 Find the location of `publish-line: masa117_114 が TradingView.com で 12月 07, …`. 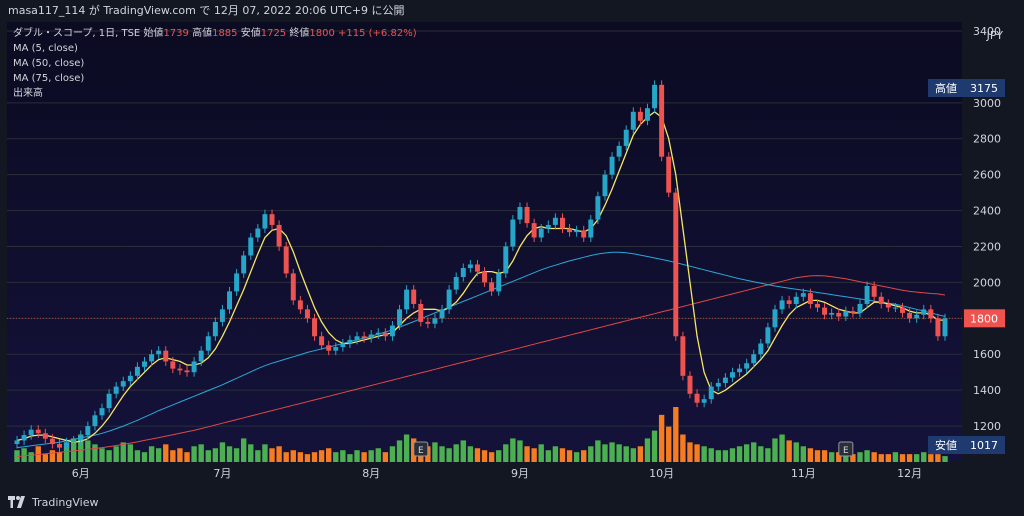

publish-line: masa117_114 が TradingView.com で 12月 07, … is located at coordinates (206, 10).